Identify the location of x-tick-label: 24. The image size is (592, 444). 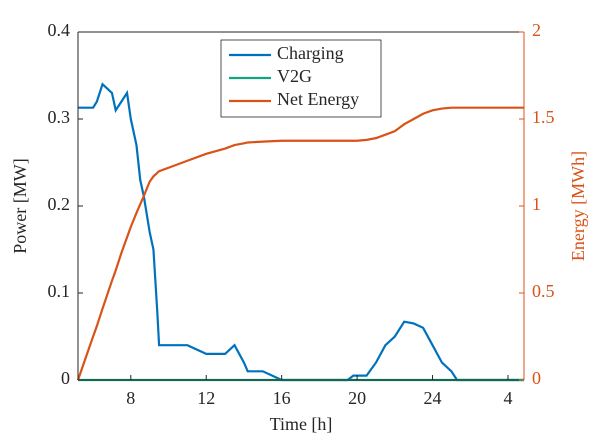
(433, 398).